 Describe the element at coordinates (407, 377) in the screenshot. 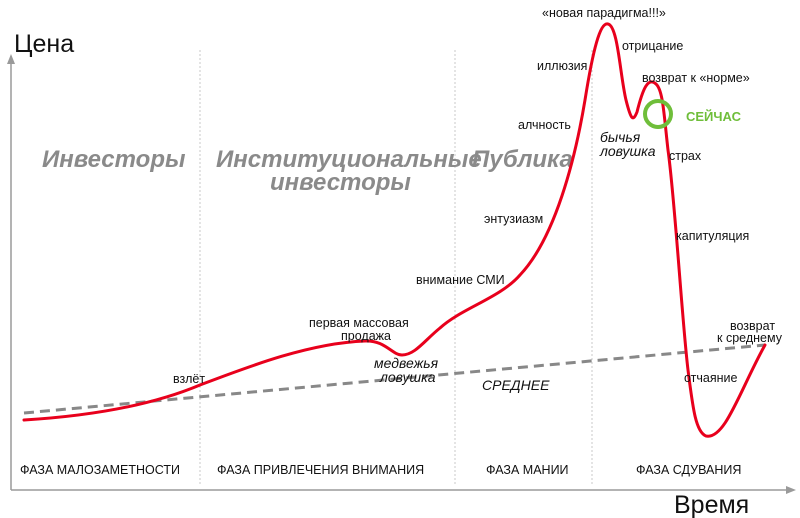

I see `label-bear-trap-2: ловушка` at that location.